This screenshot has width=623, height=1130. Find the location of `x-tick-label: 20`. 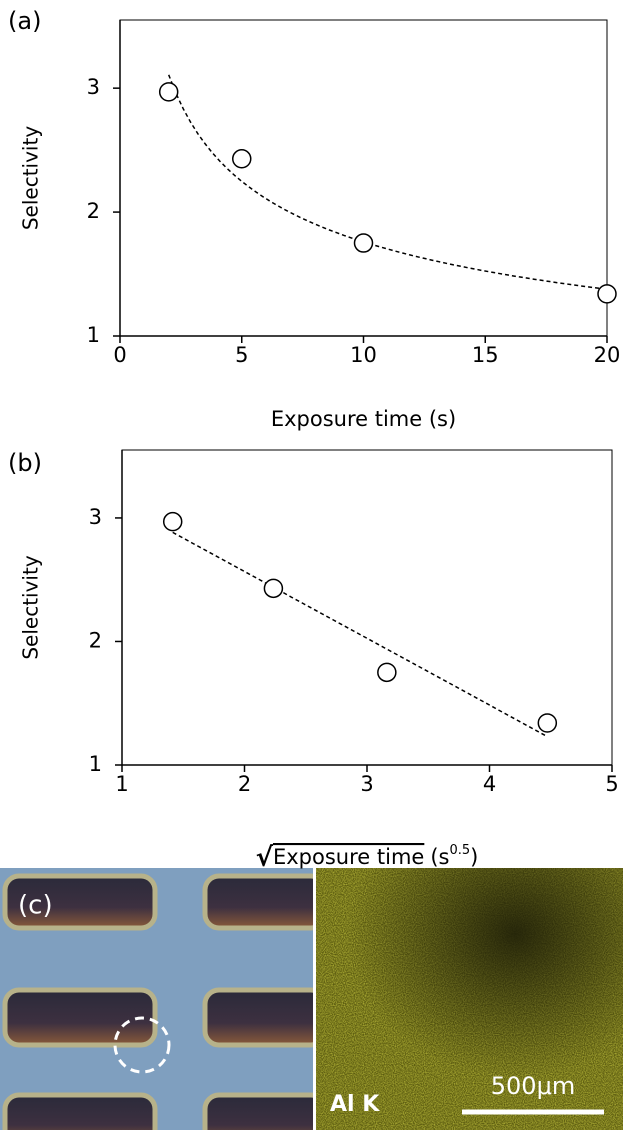

x-tick-label: 20 is located at coordinates (607, 355).